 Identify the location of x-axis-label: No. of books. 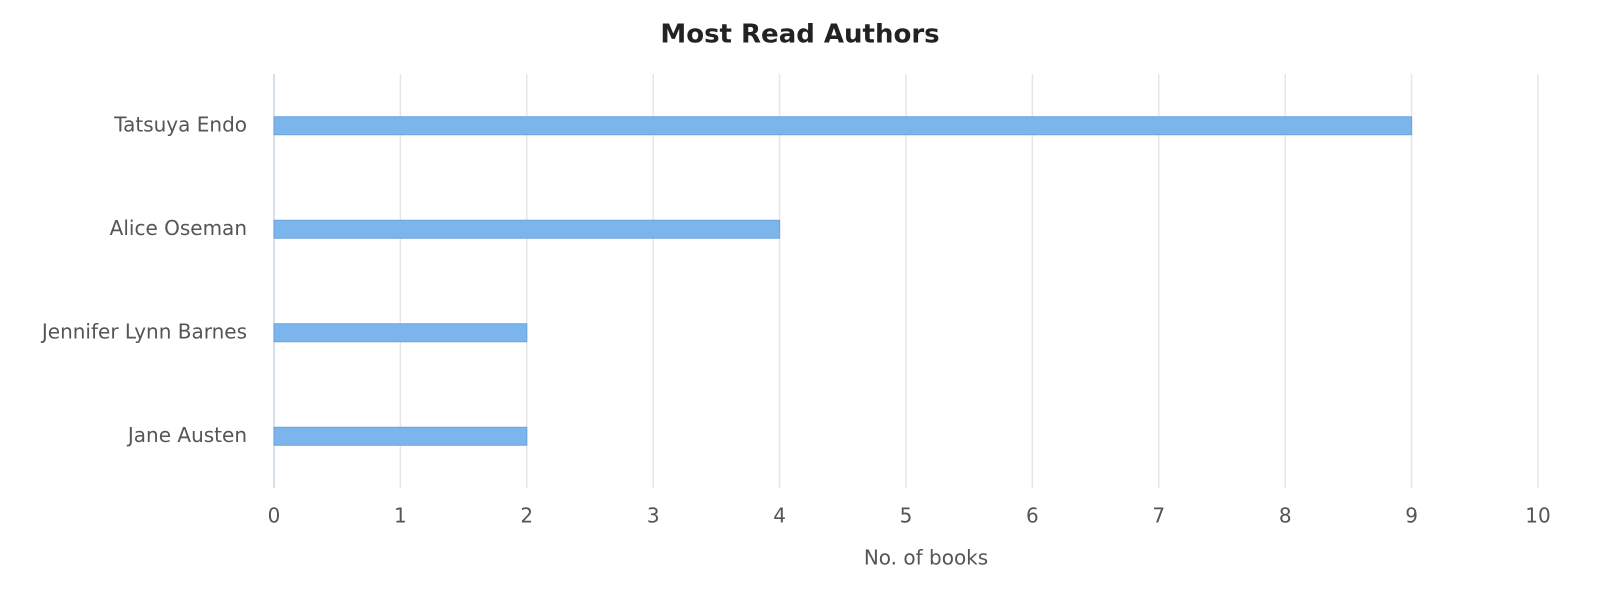
(926, 558).